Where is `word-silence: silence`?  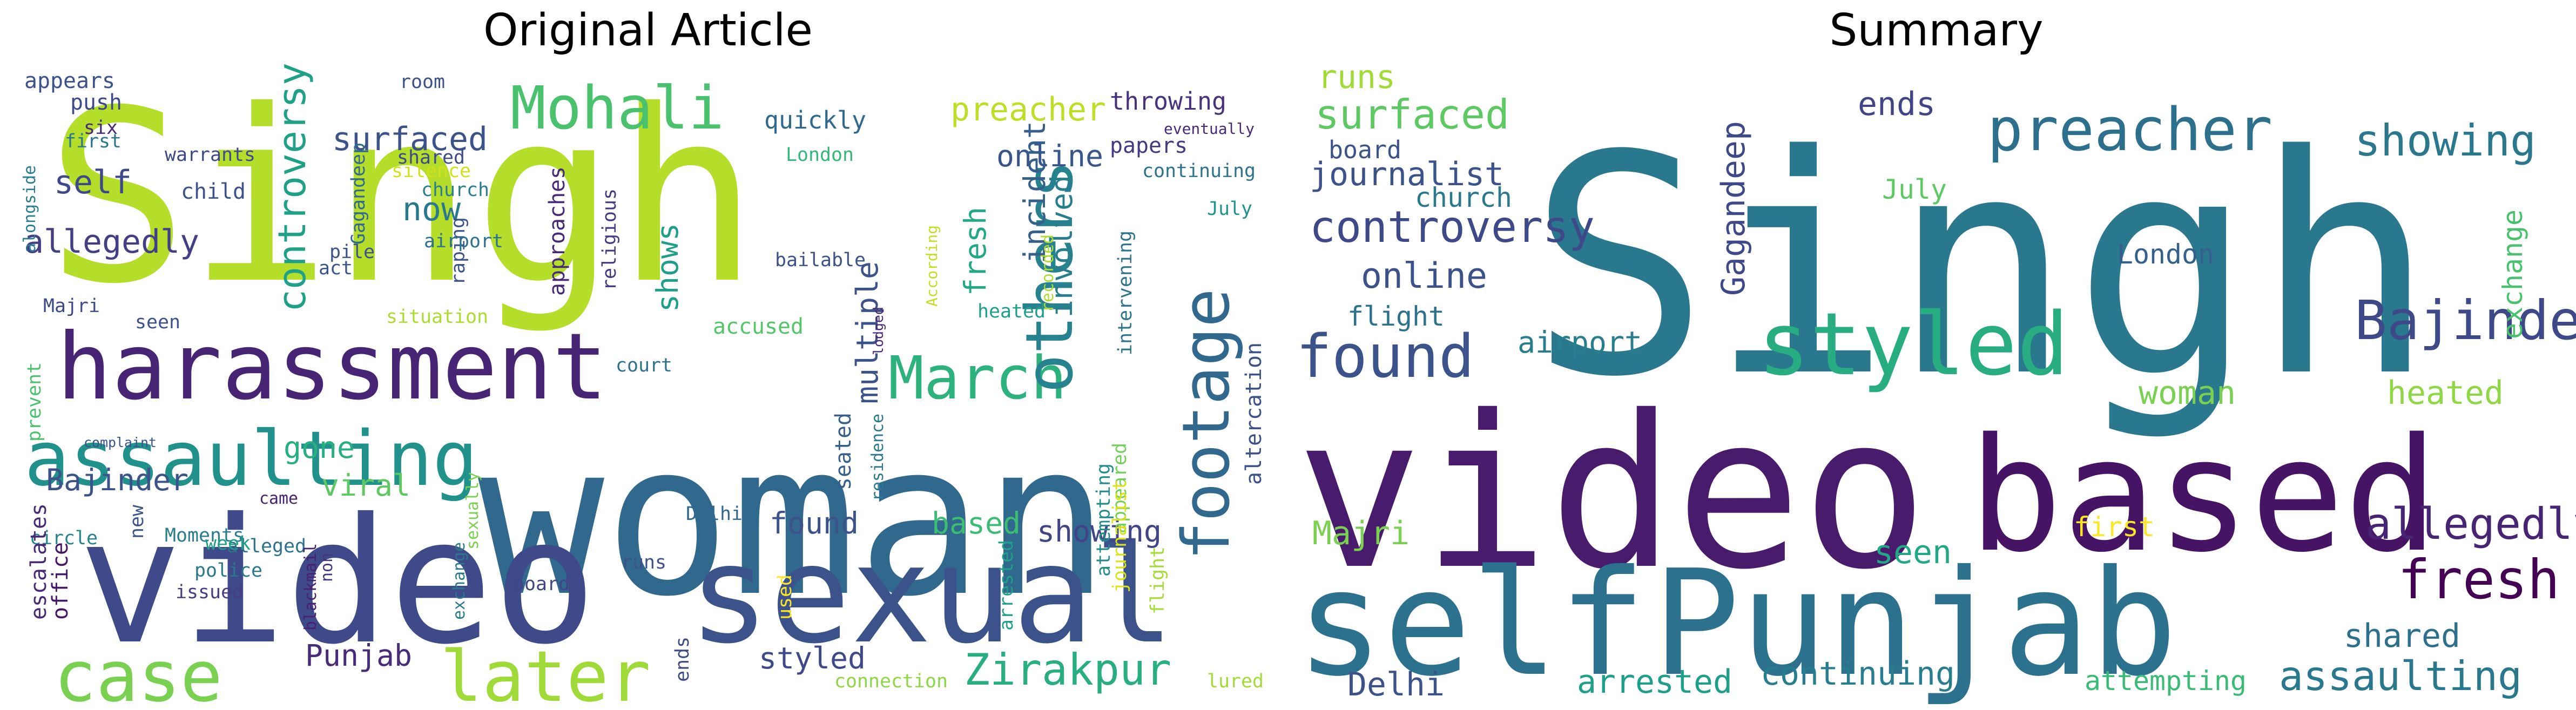 word-silence: silence is located at coordinates (431, 171).